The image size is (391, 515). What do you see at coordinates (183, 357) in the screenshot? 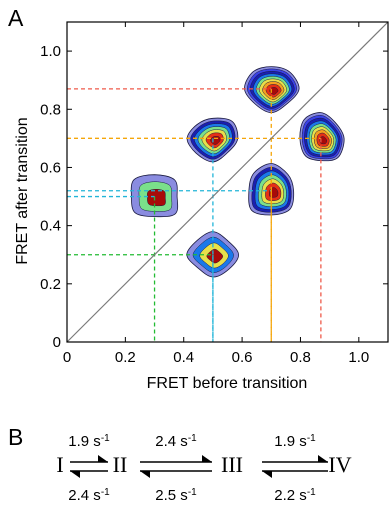
I see `x-tick-label: 0.4` at bounding box center [183, 357].